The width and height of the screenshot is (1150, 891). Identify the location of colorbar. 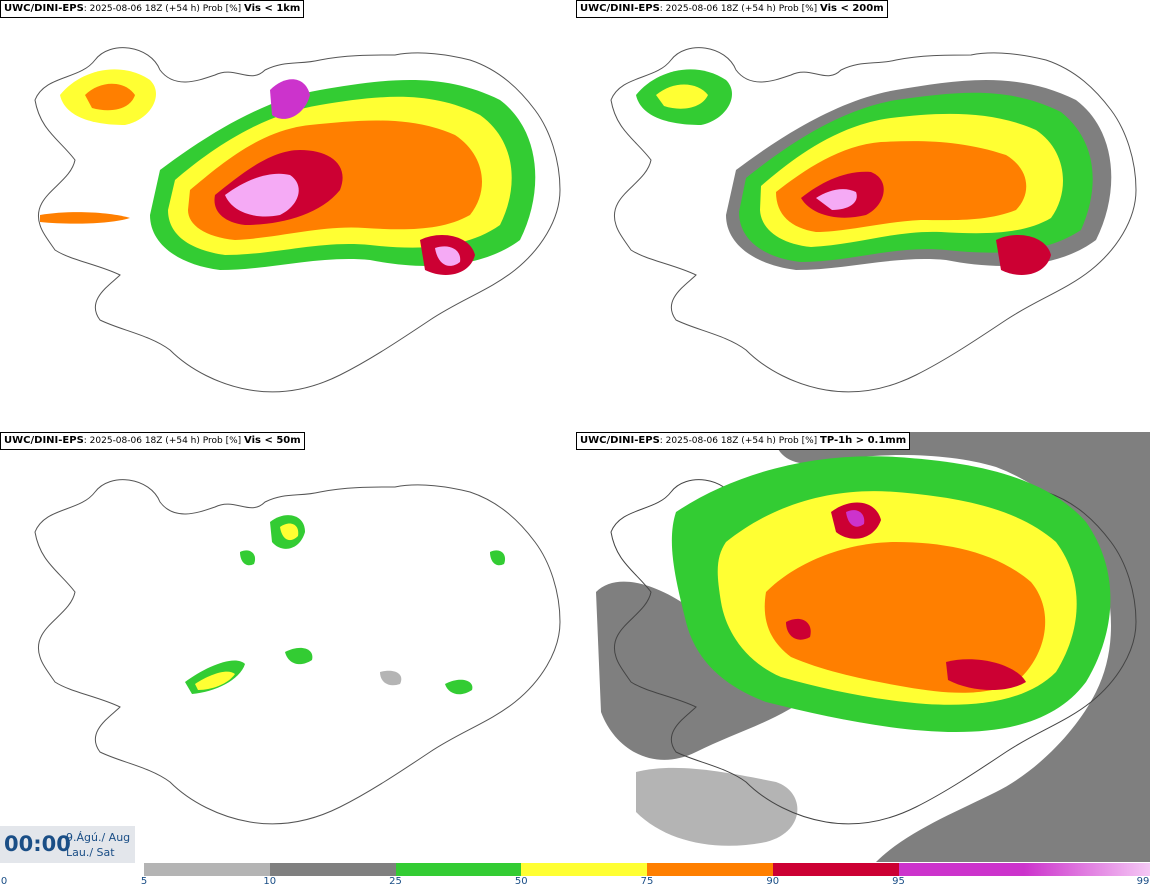
(647, 869).